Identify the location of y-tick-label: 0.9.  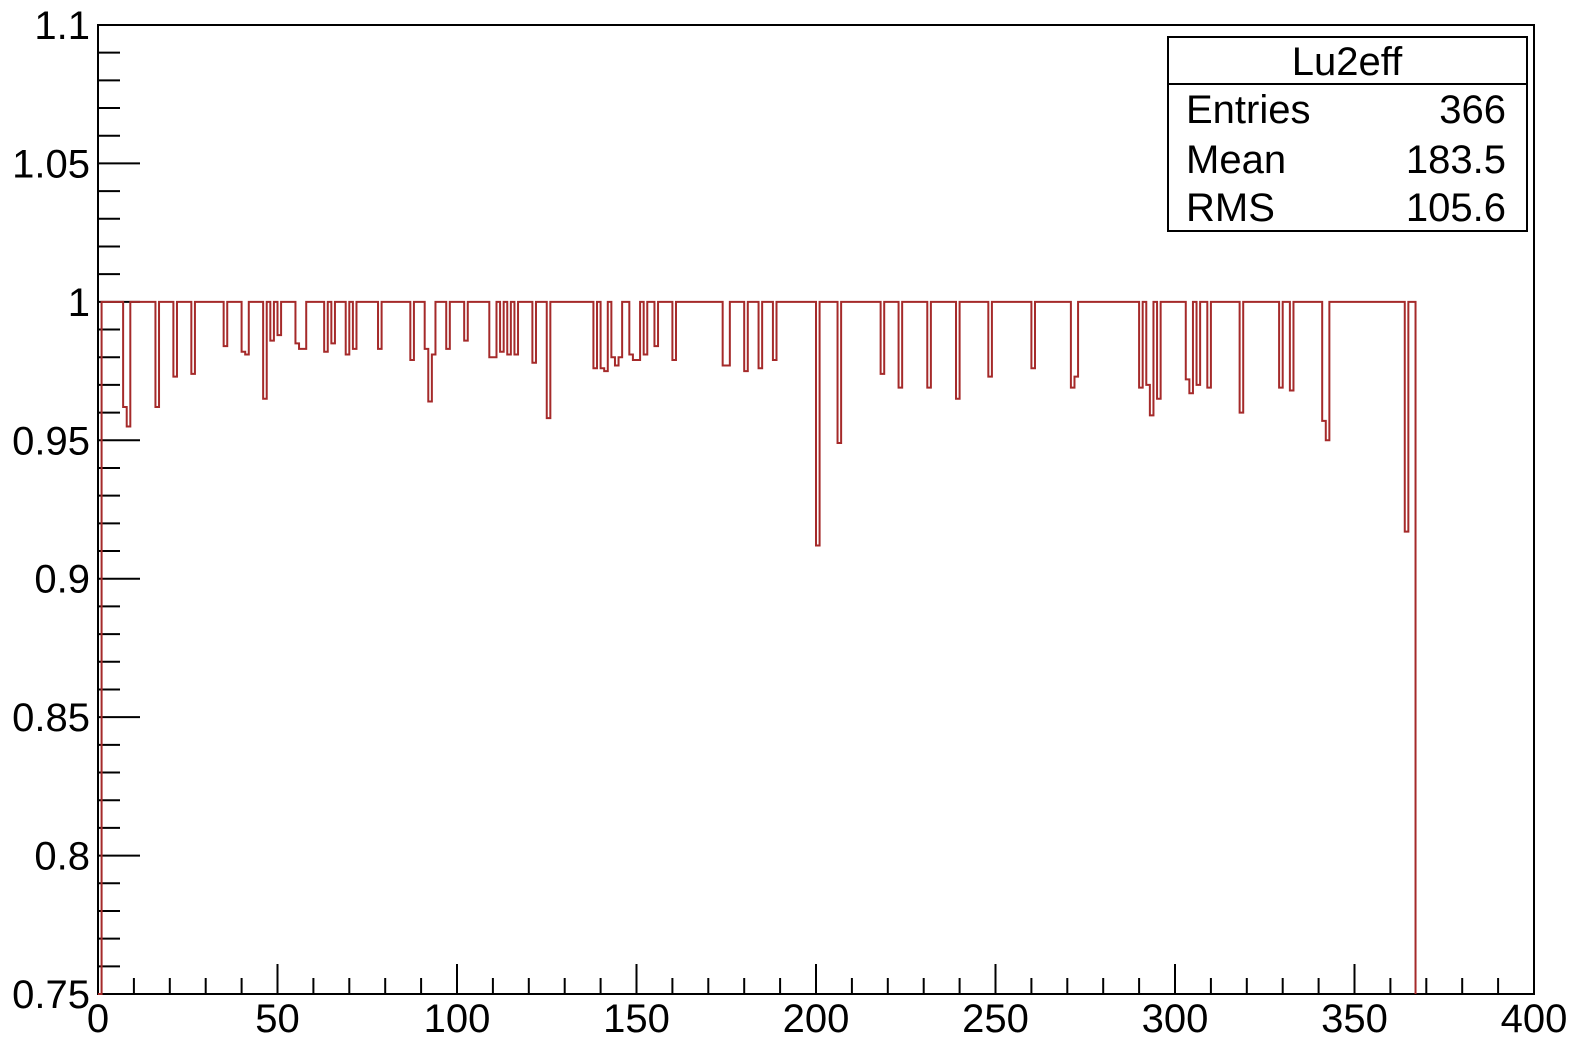
(62, 580).